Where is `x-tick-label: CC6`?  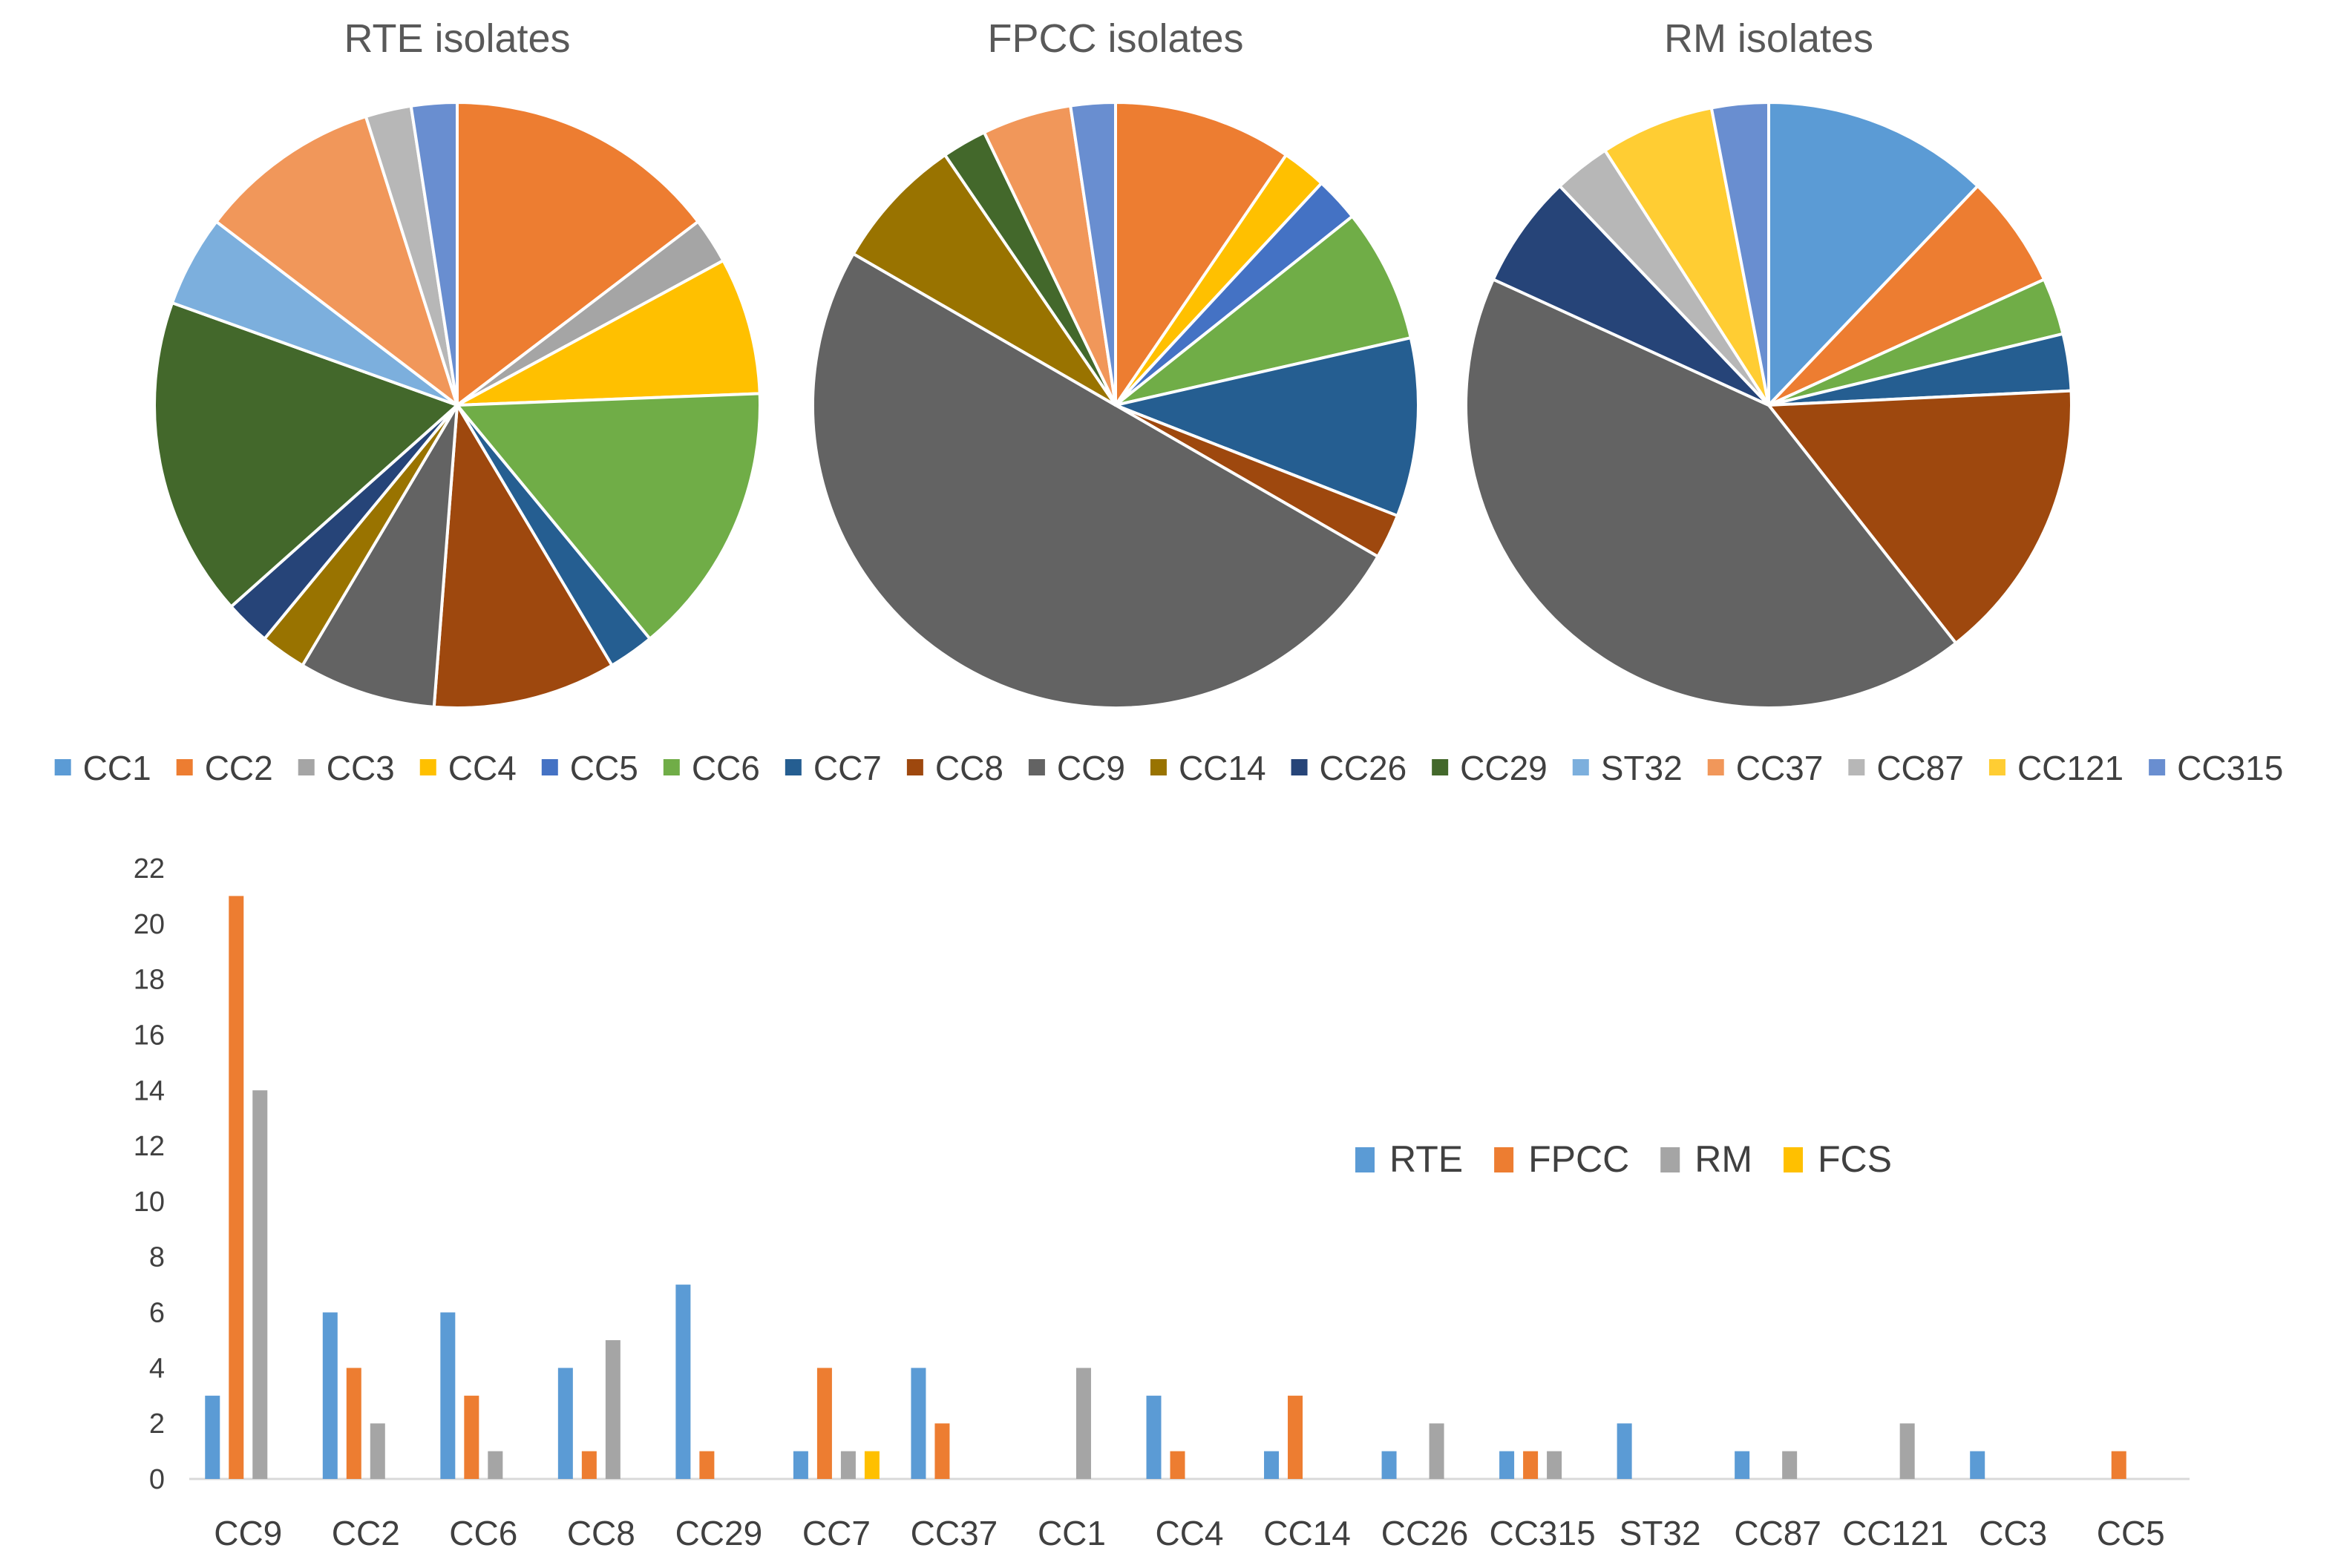 x-tick-label: CC6 is located at coordinates (483, 1533).